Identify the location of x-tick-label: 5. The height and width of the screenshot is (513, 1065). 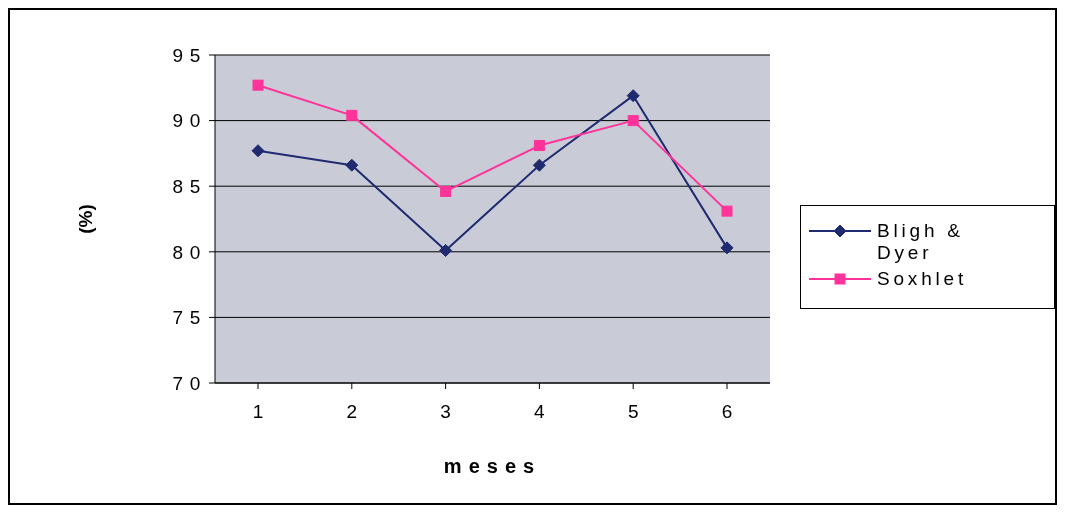
(633, 412).